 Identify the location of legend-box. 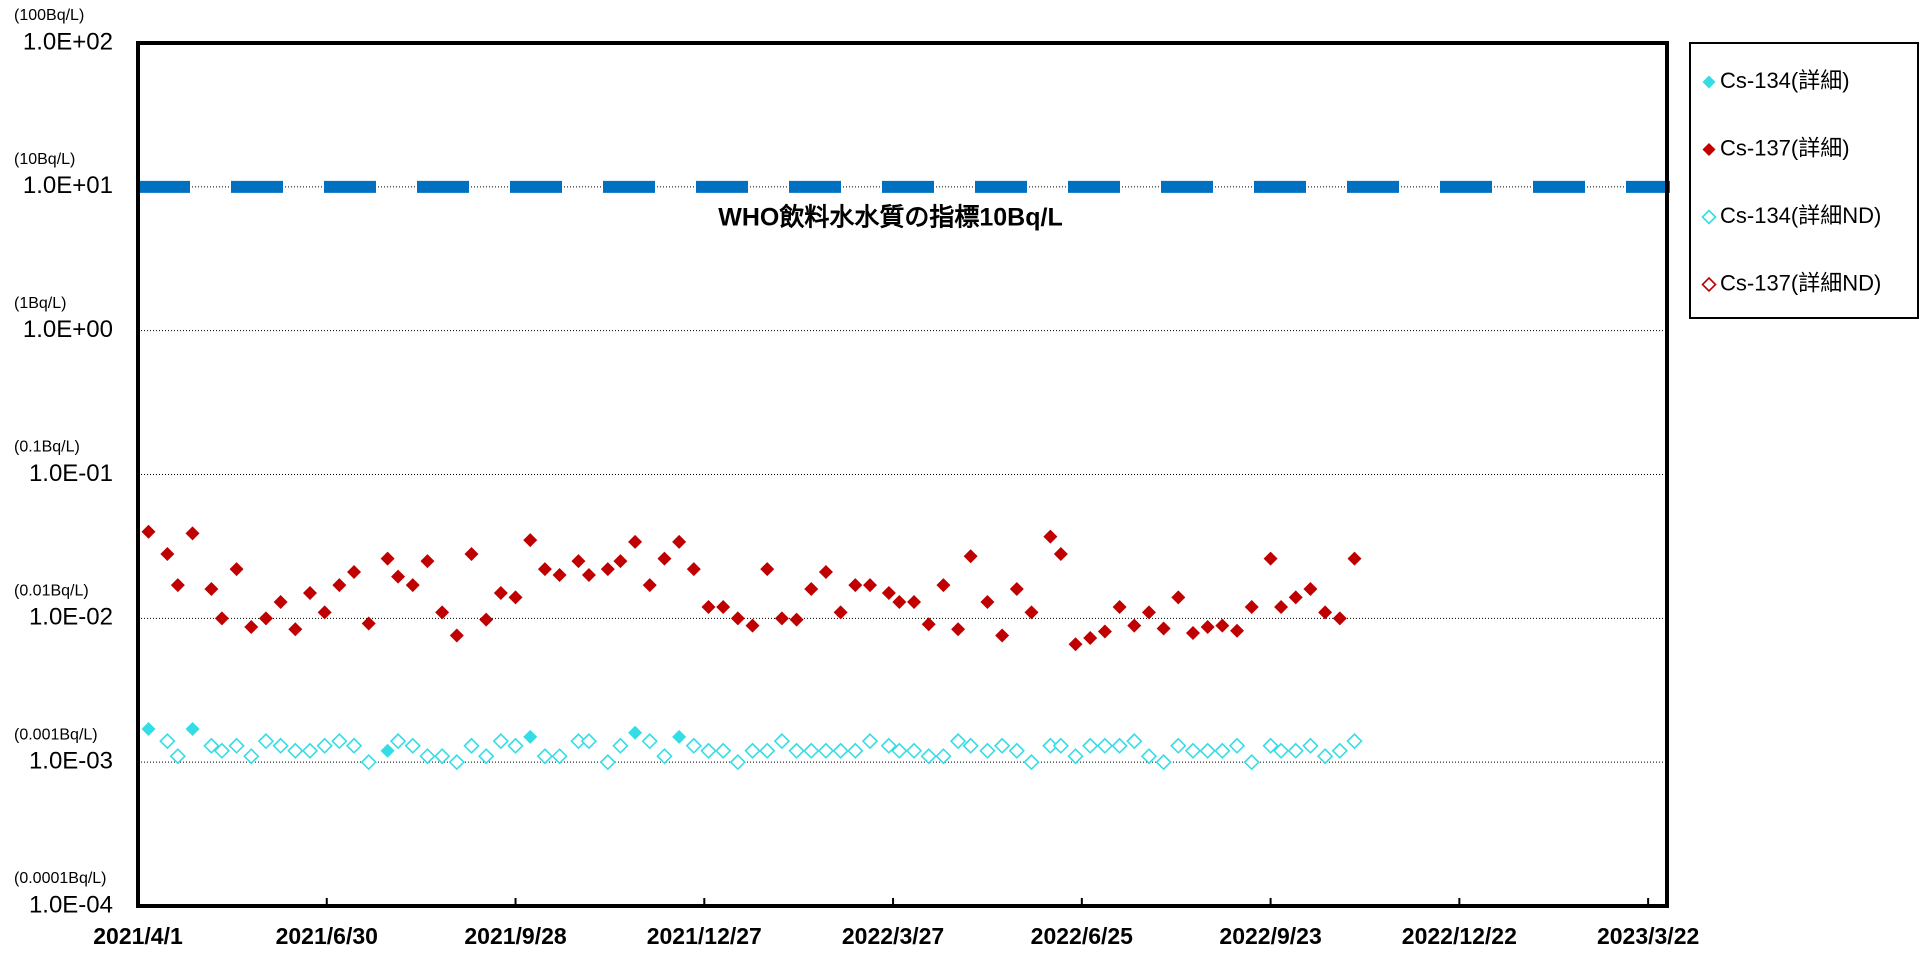
(1804, 180).